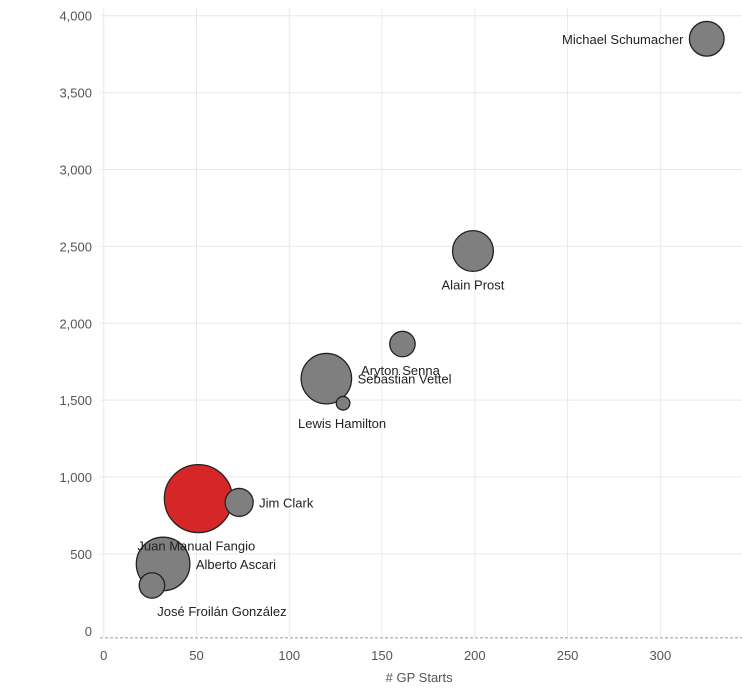 The width and height of the screenshot is (742, 694). Describe the element at coordinates (405, 379) in the screenshot. I see `data-label: Sebastian Vettel` at that location.